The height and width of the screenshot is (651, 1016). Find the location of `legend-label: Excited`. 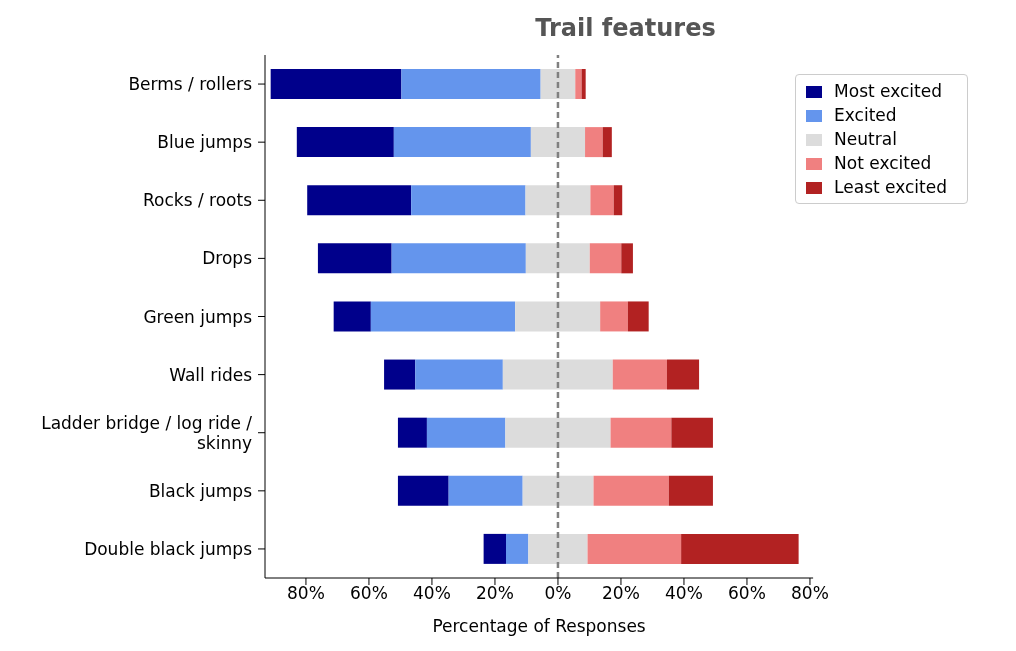

legend-label: Excited is located at coordinates (865, 115).